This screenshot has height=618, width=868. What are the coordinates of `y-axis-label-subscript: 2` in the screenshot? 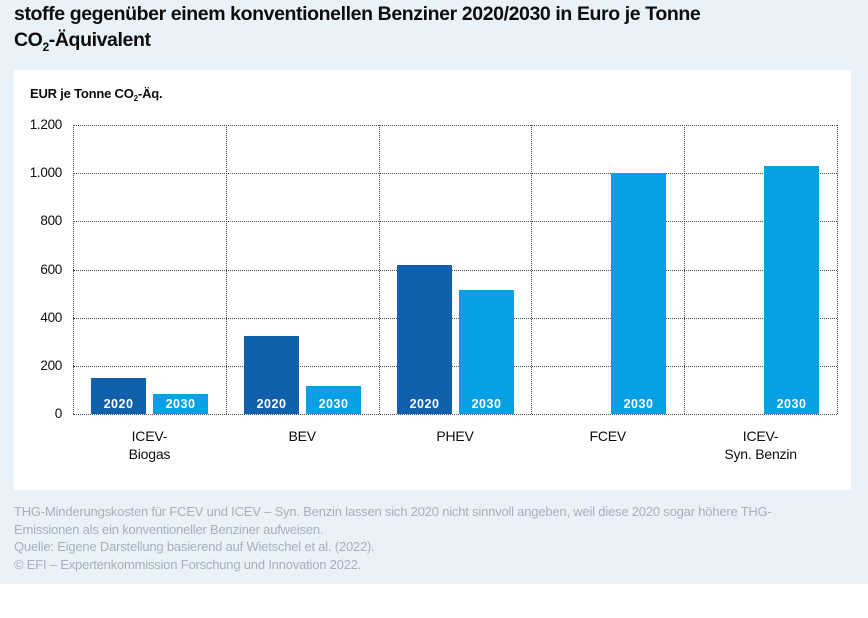 It's located at (135, 99).